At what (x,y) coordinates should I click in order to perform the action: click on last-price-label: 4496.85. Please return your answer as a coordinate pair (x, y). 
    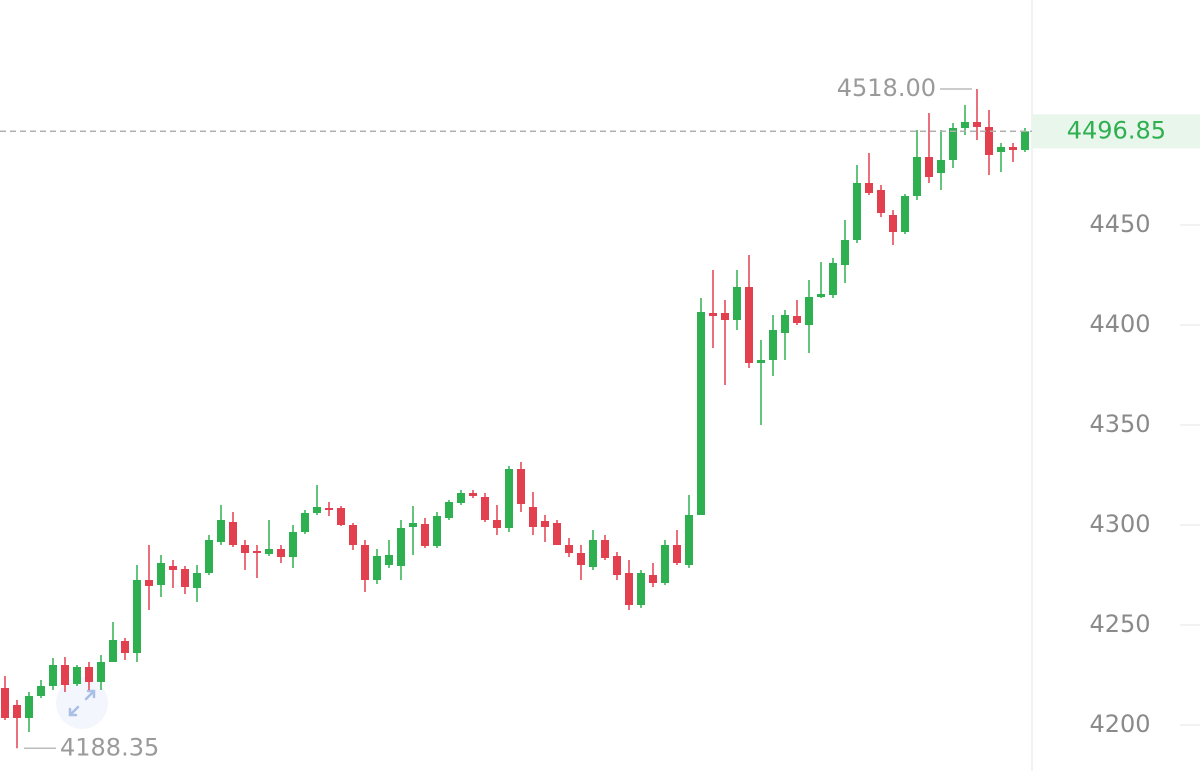
    Looking at the image, I should click on (1116, 130).